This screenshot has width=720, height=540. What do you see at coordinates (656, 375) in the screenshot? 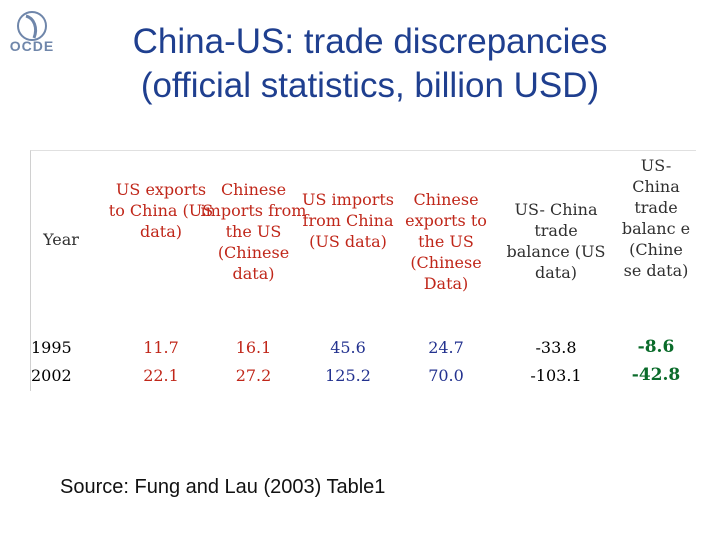
I see `row-2002-cn-balance: -42.8` at bounding box center [656, 375].